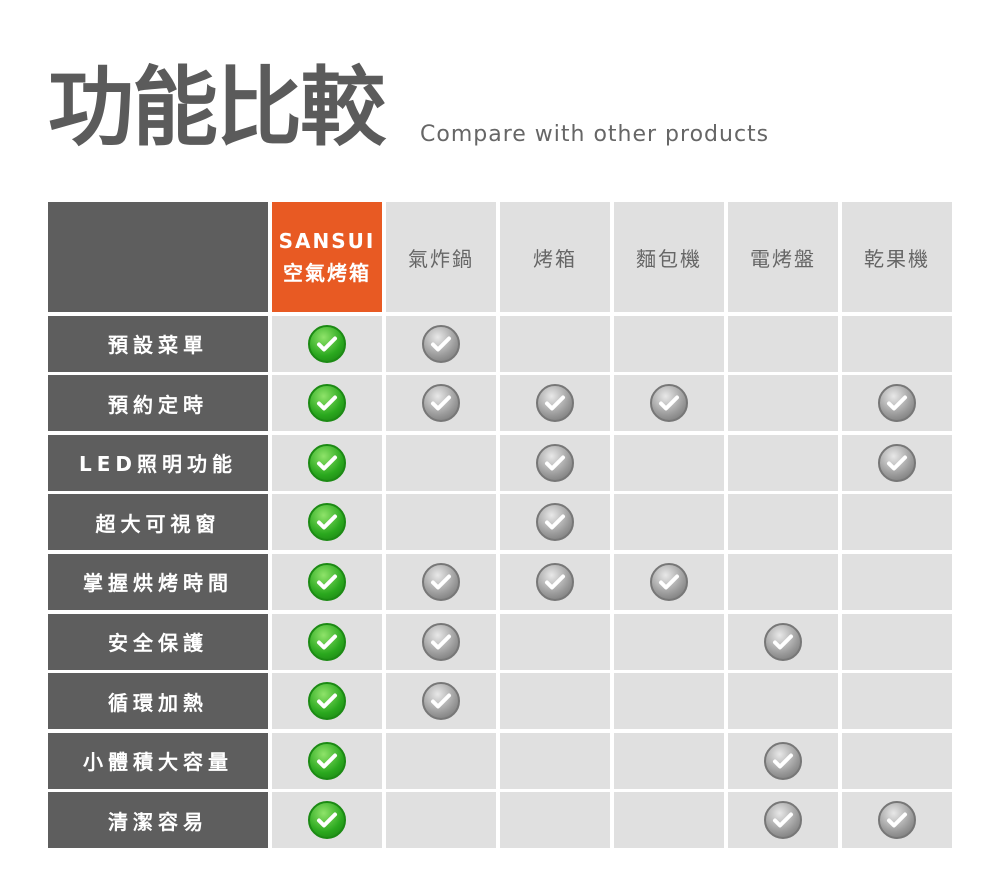 The height and width of the screenshot is (891, 1000). I want to click on column-header: 電烤盤, so click(783, 257).